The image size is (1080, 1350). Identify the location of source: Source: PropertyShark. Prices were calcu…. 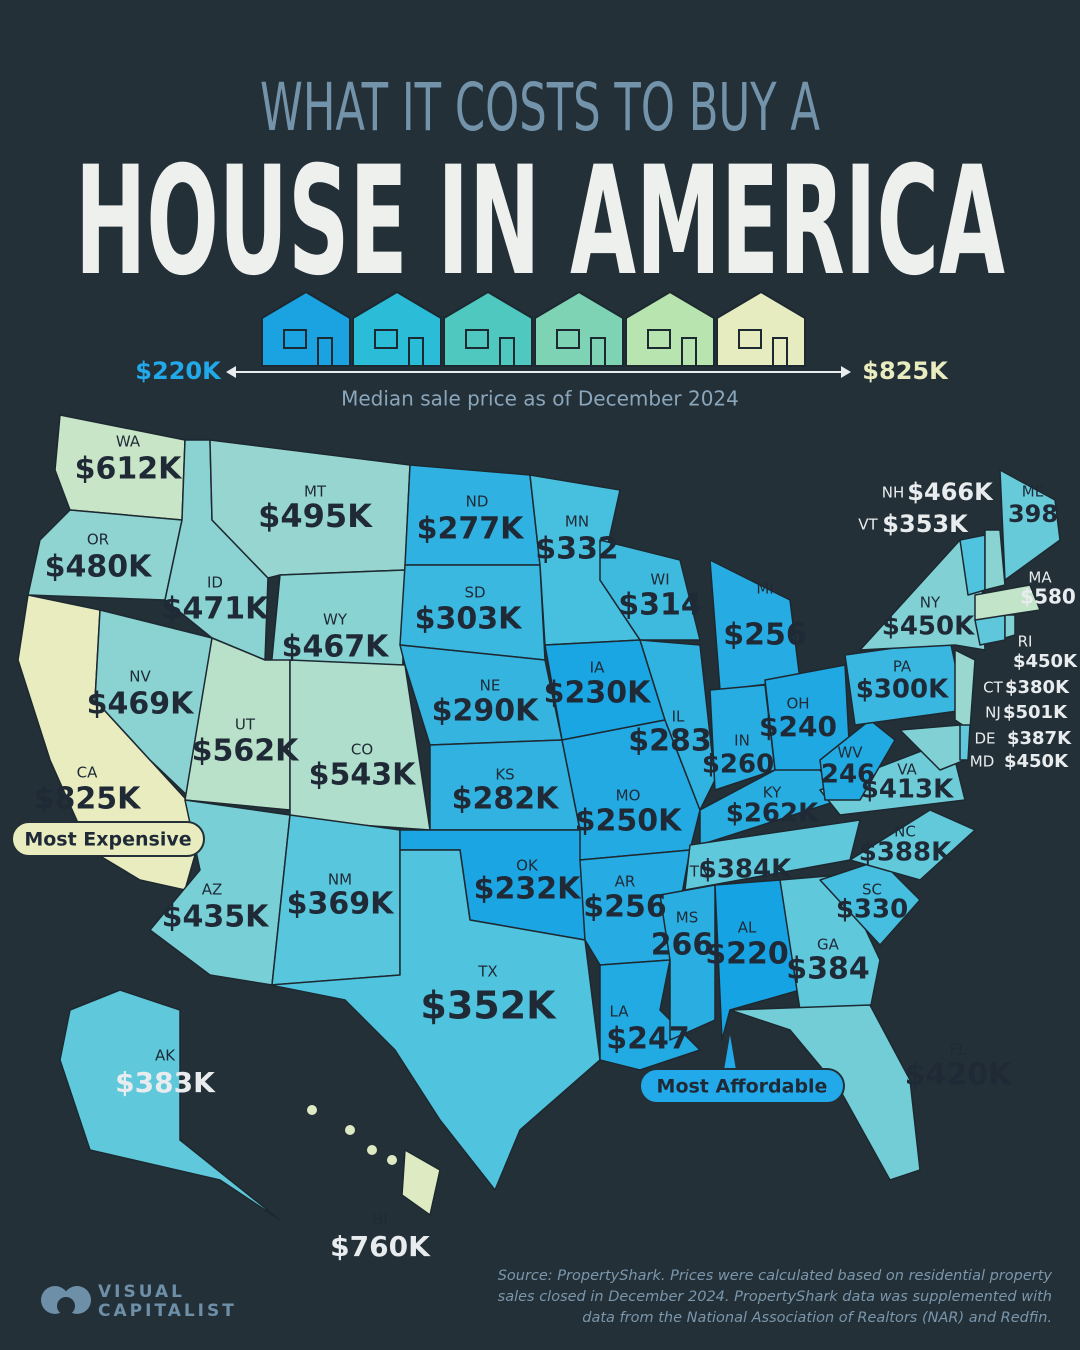
(775, 1276).